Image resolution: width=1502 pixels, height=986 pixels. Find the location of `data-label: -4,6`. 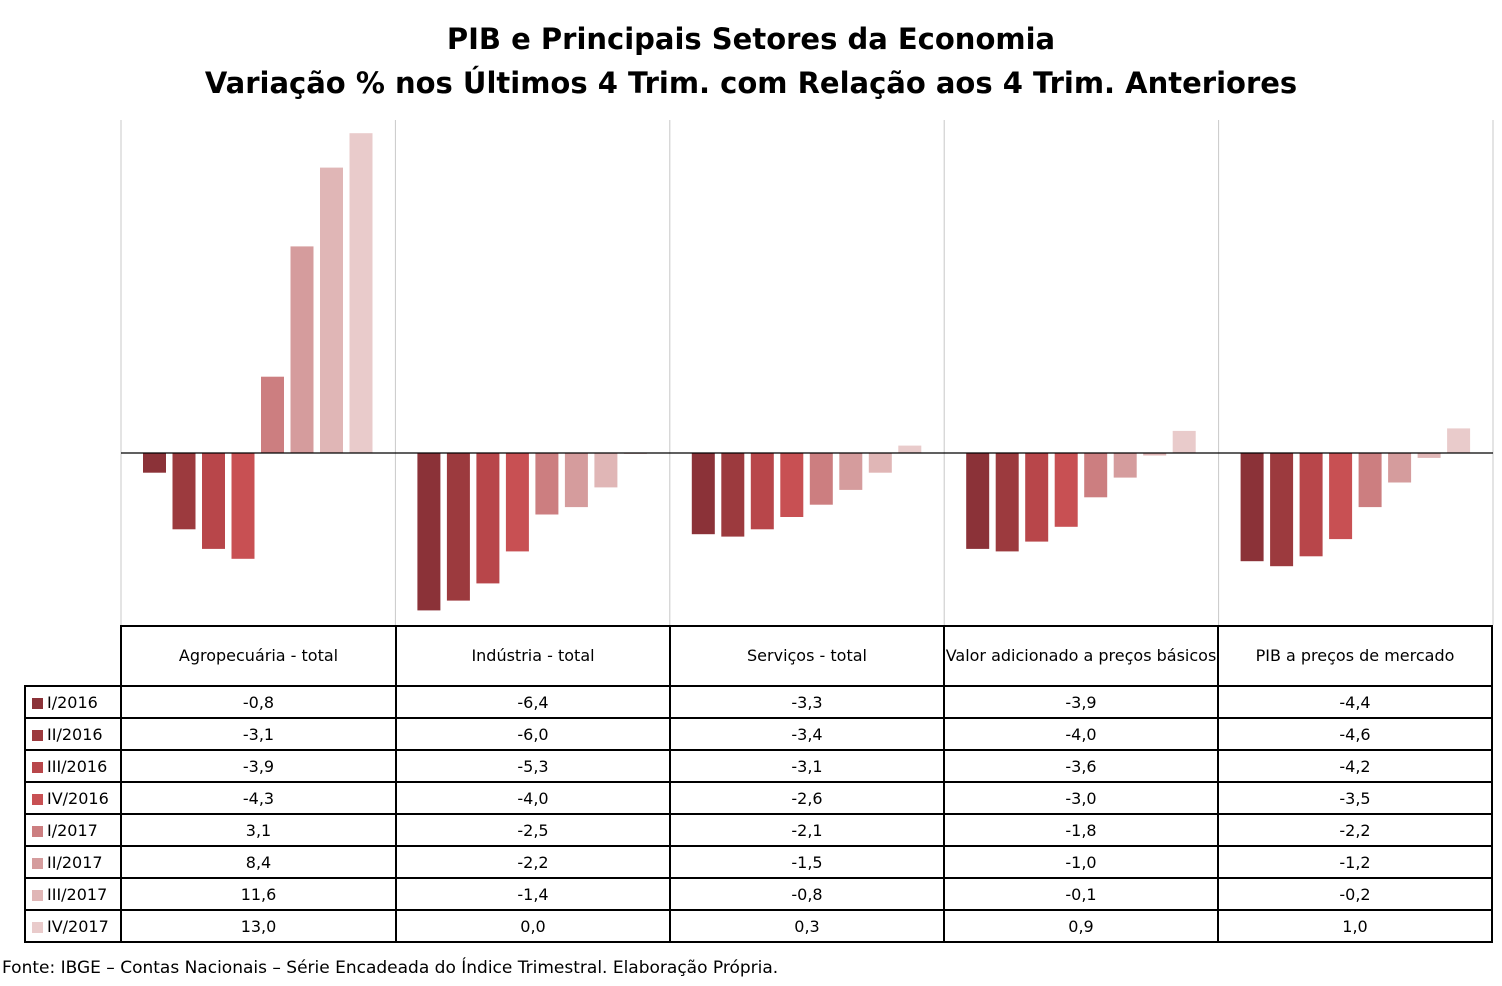

data-label: -4,6 is located at coordinates (1355, 734).